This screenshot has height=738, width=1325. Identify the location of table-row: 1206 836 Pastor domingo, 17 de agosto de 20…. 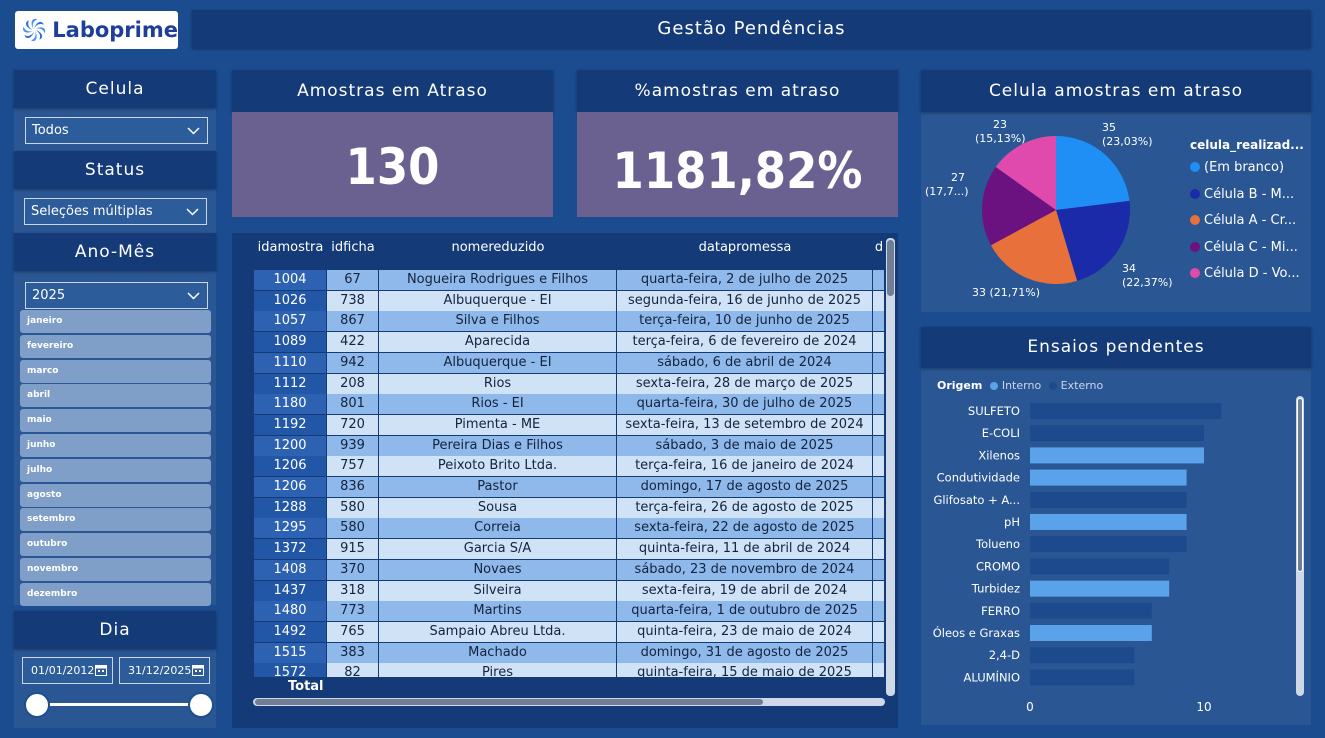
(569, 487).